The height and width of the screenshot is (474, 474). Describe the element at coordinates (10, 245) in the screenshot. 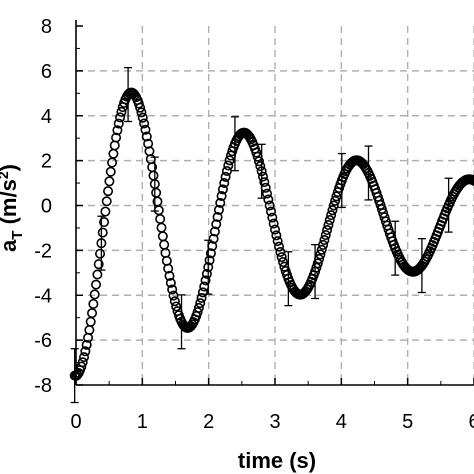

I see `y-axis-label-part: a` at that location.